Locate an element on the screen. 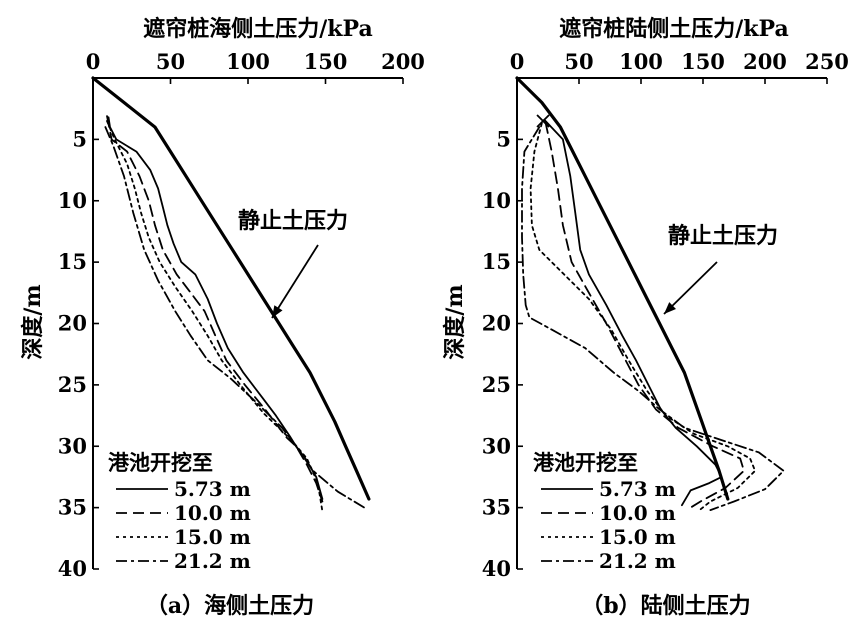  panel-a-caption: （a）海侧土压力 is located at coordinates (230, 606).